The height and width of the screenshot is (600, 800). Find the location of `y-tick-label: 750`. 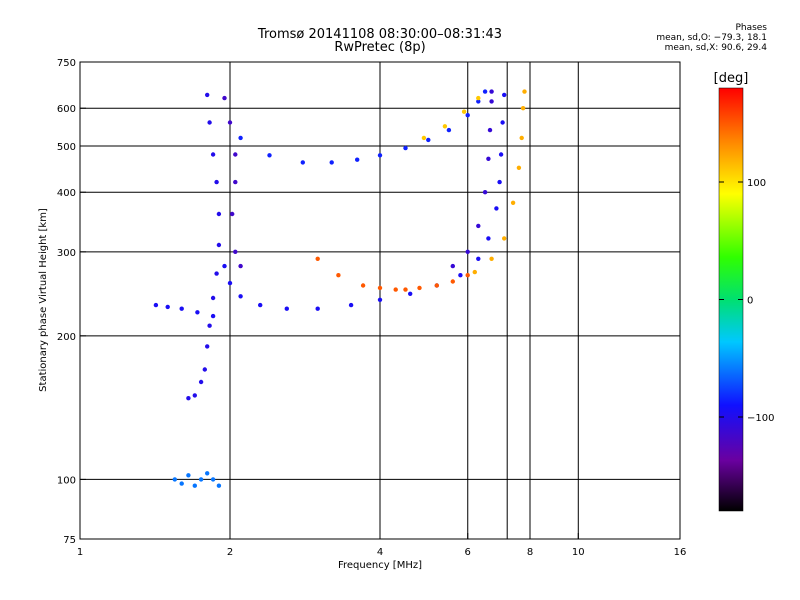

y-tick-label: 750 is located at coordinates (66, 63).